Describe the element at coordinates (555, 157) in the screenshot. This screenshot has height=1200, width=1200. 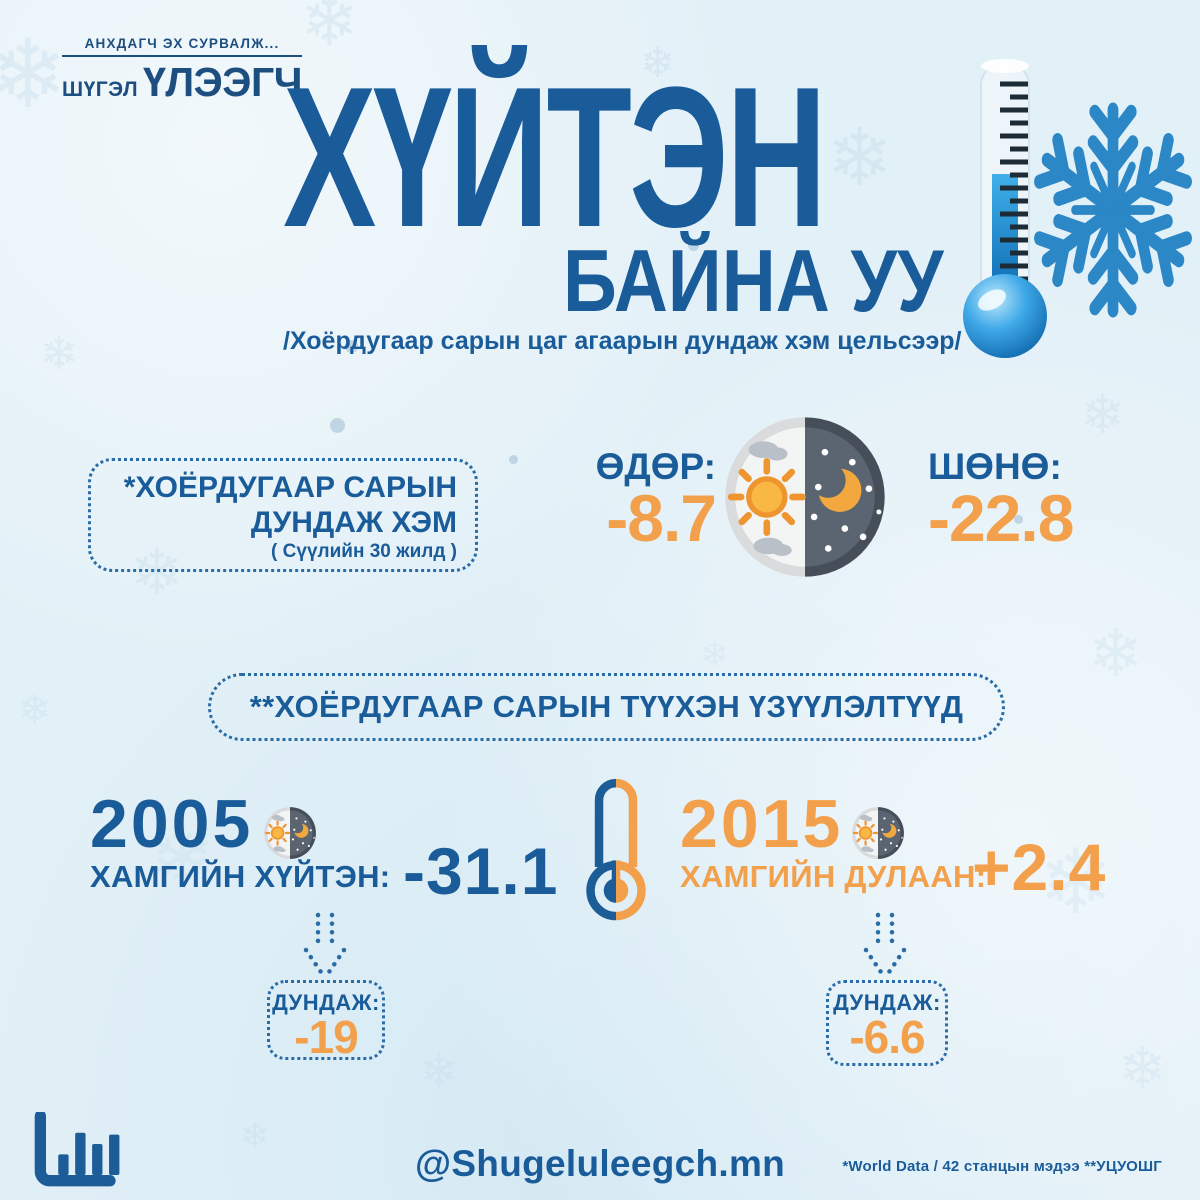
I see `page-title: ХҮЙТЭН` at that location.